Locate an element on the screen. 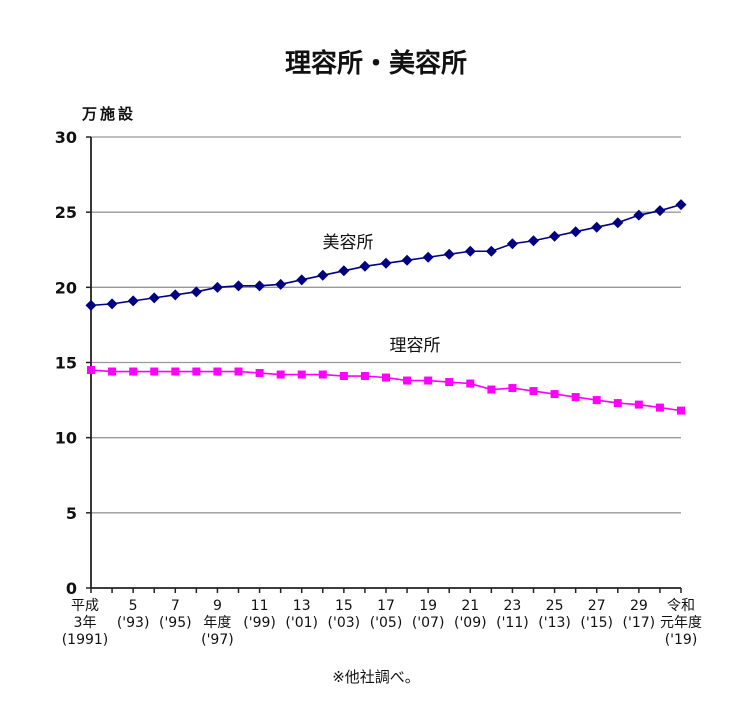 Image resolution: width=752 pixels, height=720 pixels. x-tick-label: 23 ('11) is located at coordinates (512, 614).